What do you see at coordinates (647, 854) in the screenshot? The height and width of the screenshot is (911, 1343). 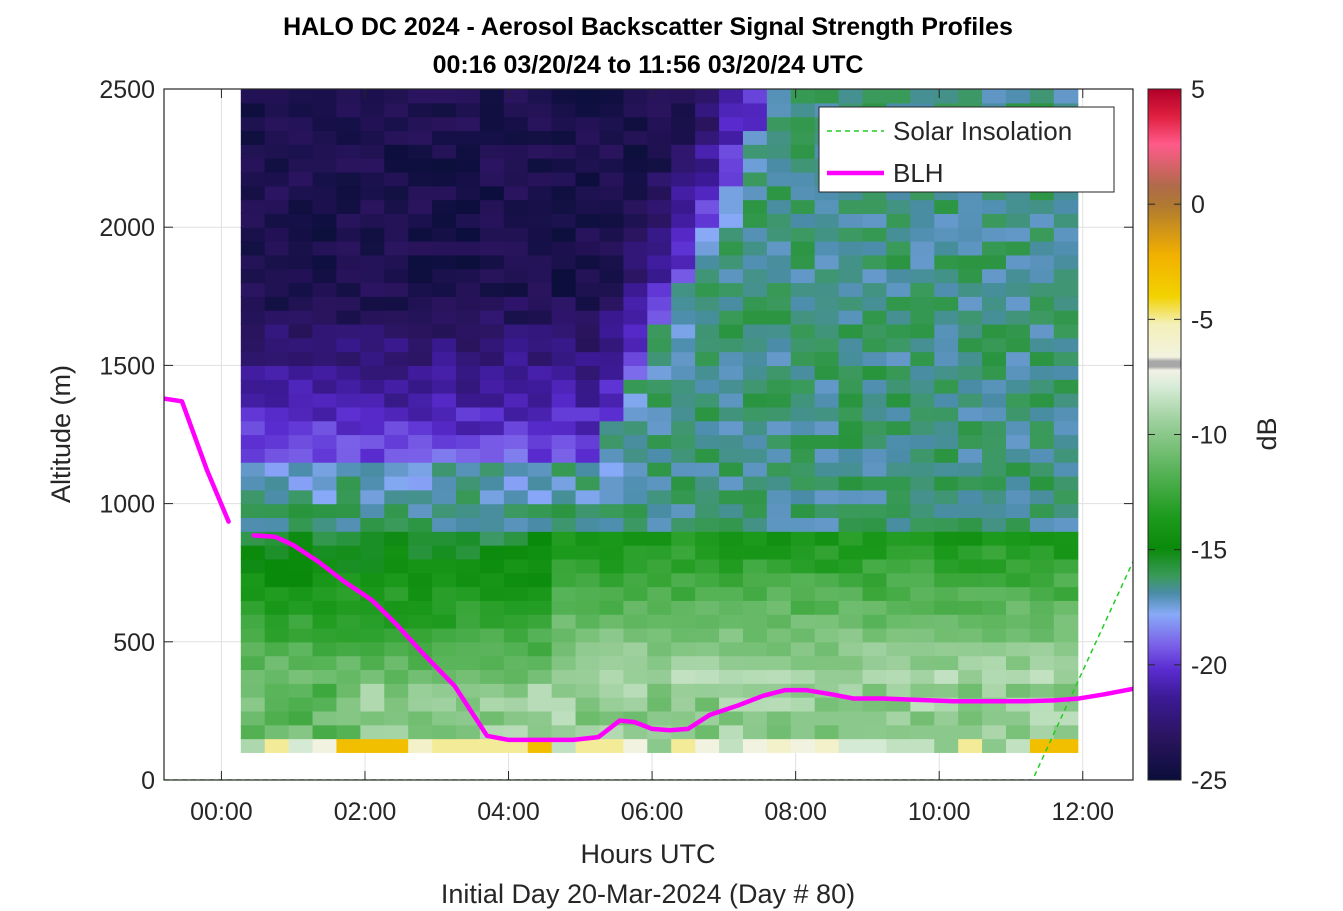 I see `x-axis-label: Hours UTC` at bounding box center [647, 854].